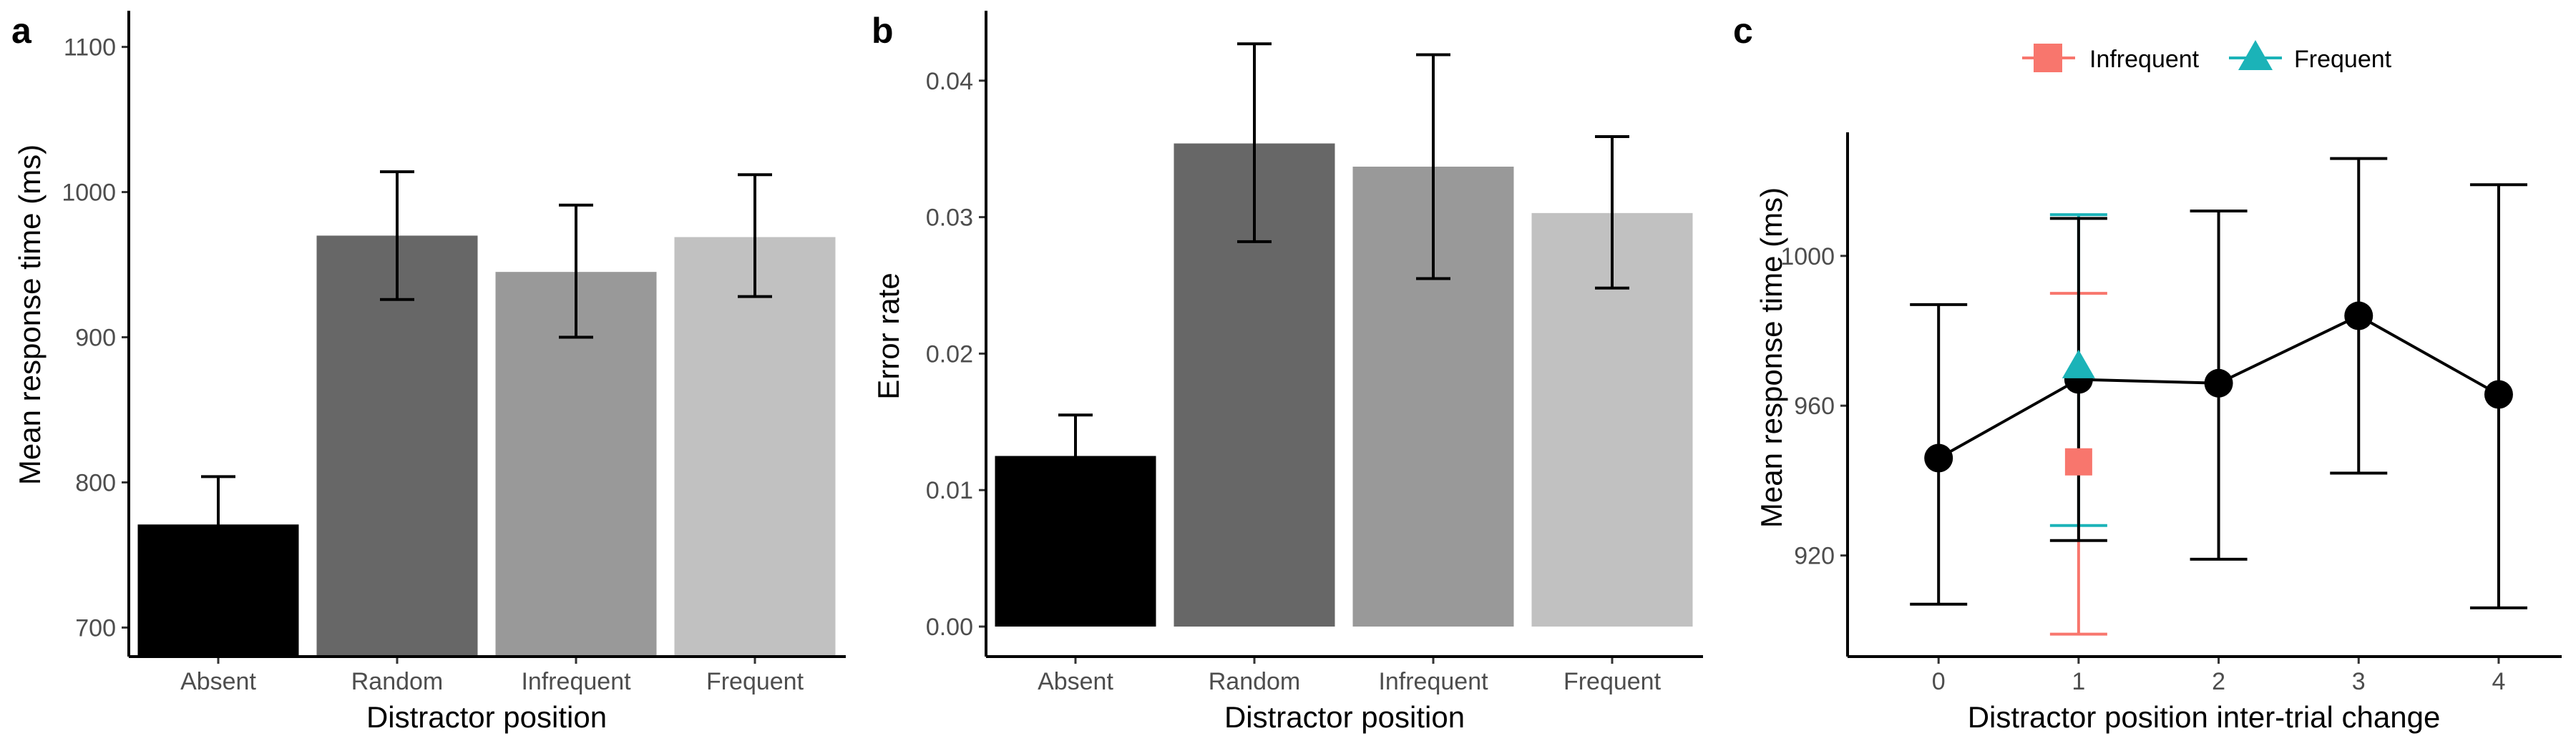  Describe the element at coordinates (2078, 363) in the screenshot. I see `panel-c-frequent-point` at that location.